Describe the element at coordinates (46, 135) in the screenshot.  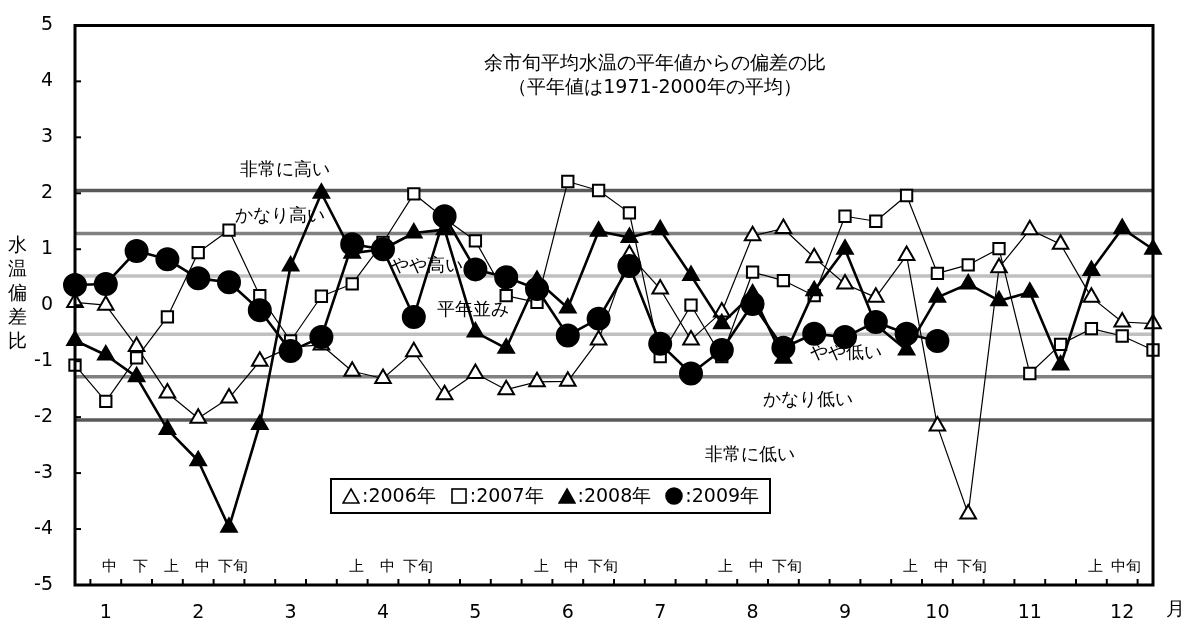
I see `y-tick-label: 3` at that location.